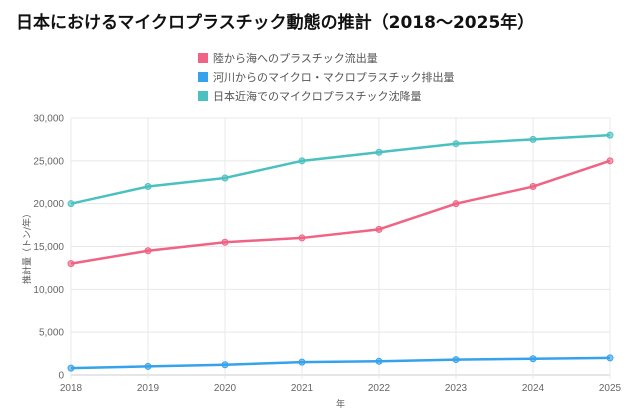 This screenshot has height=417, width=640. What do you see at coordinates (48, 204) in the screenshot?
I see `y-tick-label: 20,000` at bounding box center [48, 204].